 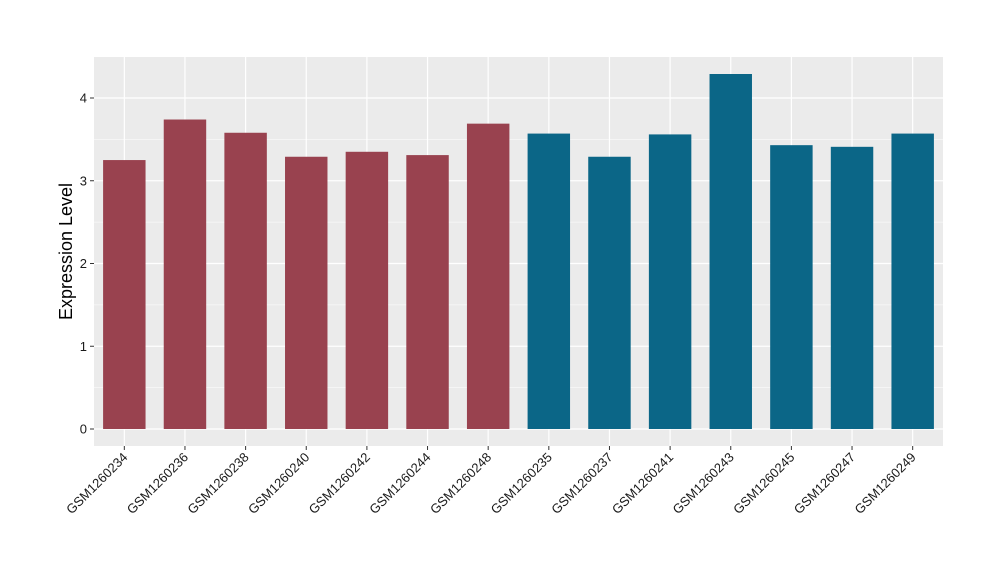 I want to click on y-tick-label: 3, so click(x=83, y=180).